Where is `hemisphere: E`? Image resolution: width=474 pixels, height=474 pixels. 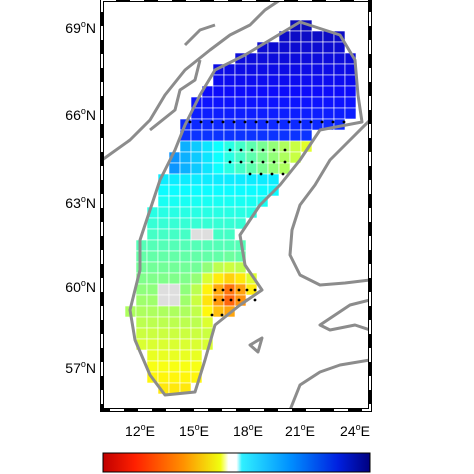 hemisphere: E is located at coordinates (204, 431).